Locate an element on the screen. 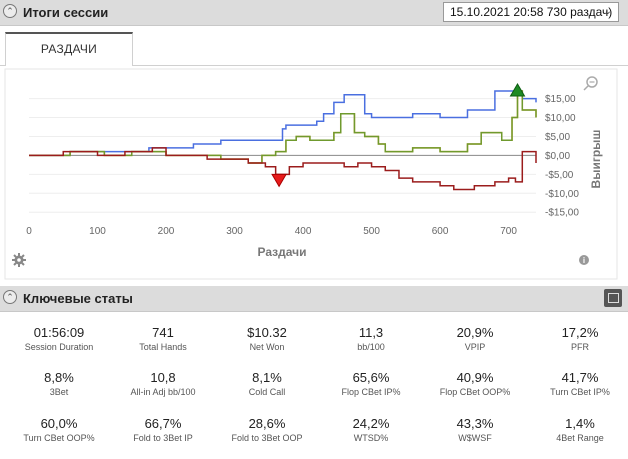 This screenshot has height=459, width=628. min-marker-icon is located at coordinates (279, 180).